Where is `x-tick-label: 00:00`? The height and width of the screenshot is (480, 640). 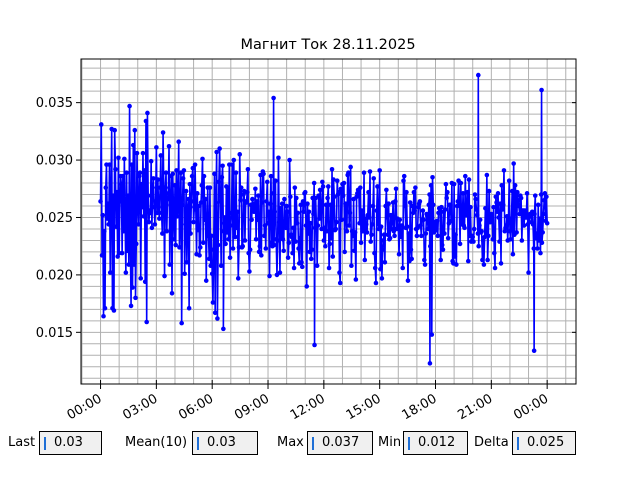
x-tick-label: 00:00 is located at coordinates (85, 407).